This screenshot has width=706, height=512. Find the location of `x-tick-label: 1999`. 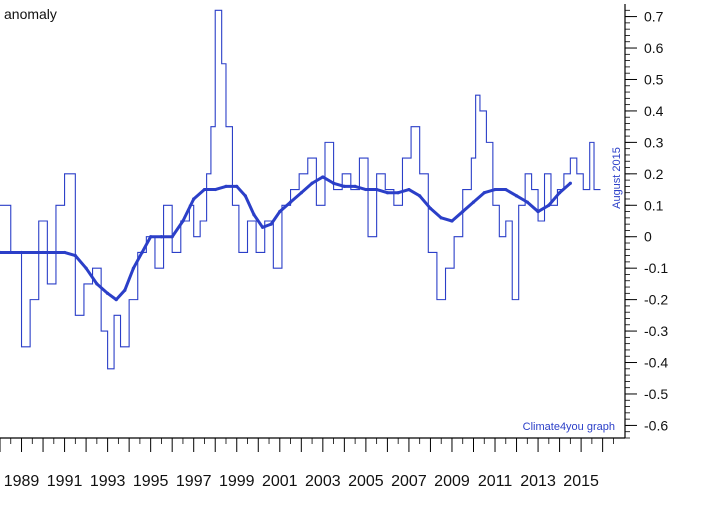

x-tick-label: 1999 is located at coordinates (237, 481).